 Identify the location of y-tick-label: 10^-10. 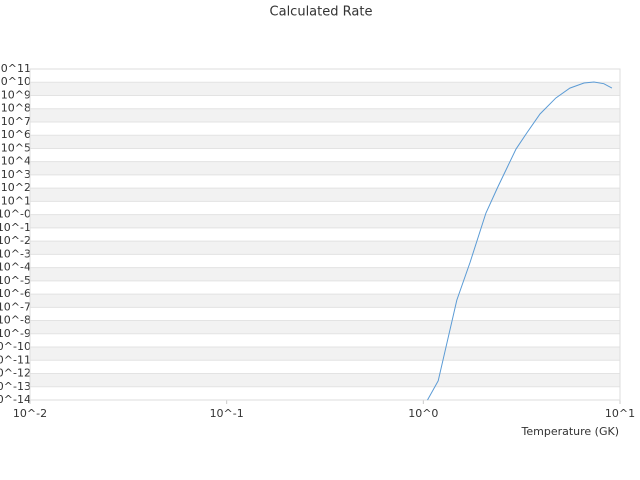
(15, 346).